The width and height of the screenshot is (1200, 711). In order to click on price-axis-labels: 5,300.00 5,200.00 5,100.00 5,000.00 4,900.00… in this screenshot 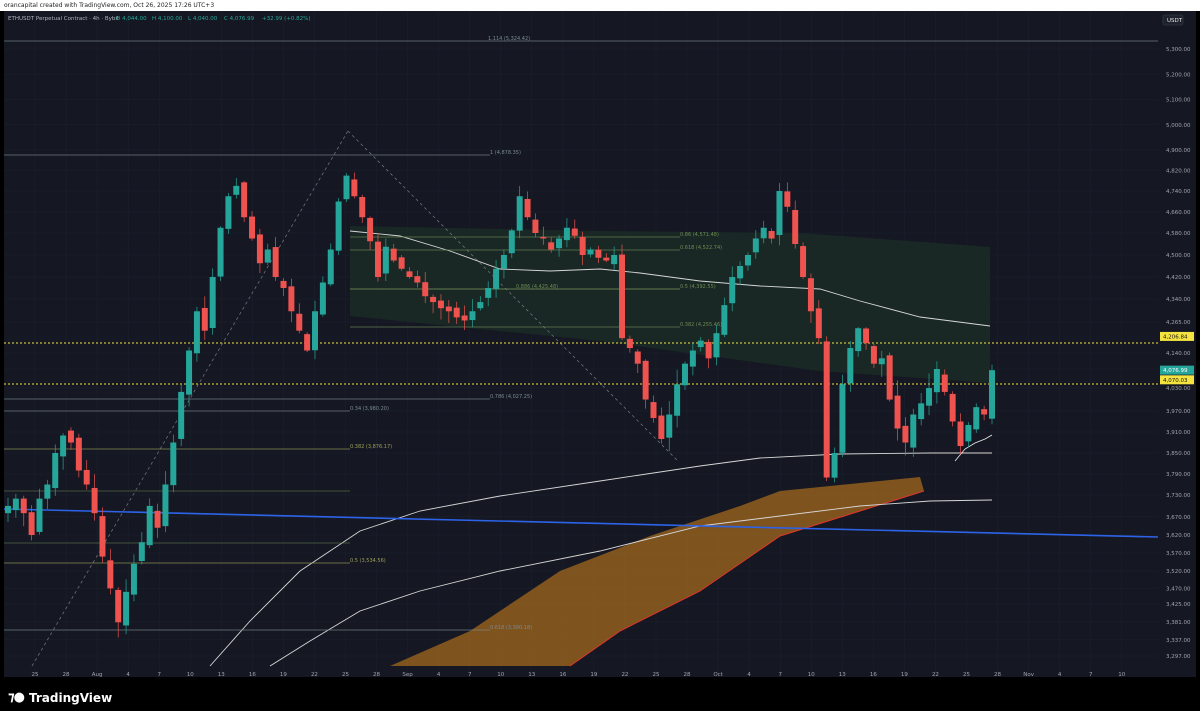, I will do `click(1178, 353)`.